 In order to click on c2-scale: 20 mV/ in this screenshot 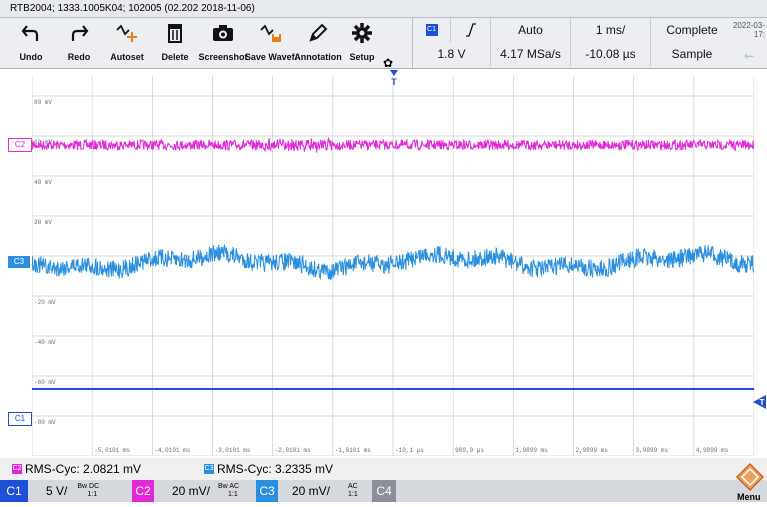, I will do `click(191, 491)`.